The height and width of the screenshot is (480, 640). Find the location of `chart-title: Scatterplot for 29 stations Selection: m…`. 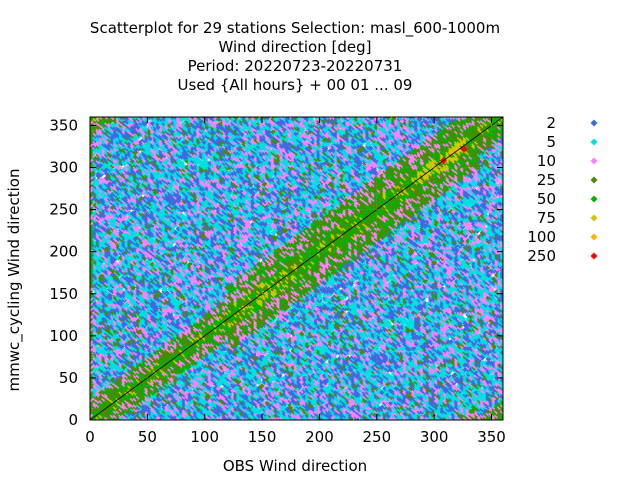

chart-title: Scatterplot for 29 stations Selection: m… is located at coordinates (295, 56).